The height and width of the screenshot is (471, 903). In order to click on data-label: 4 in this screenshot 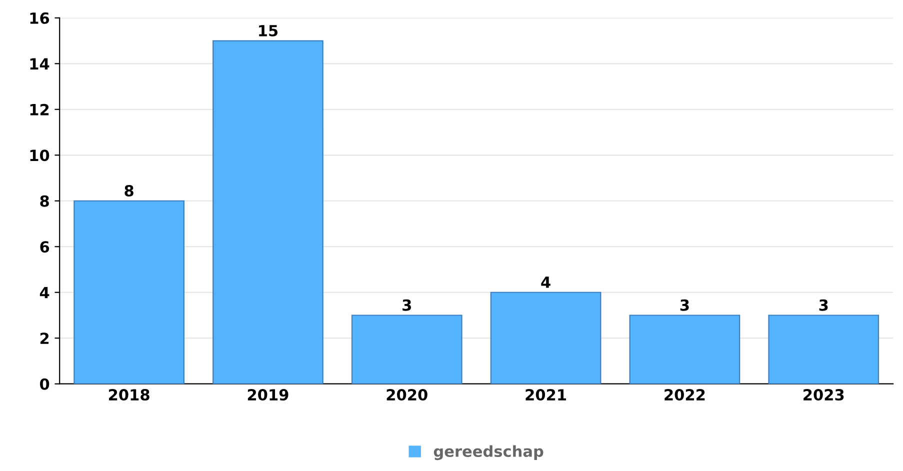, I will do `click(545, 282)`.